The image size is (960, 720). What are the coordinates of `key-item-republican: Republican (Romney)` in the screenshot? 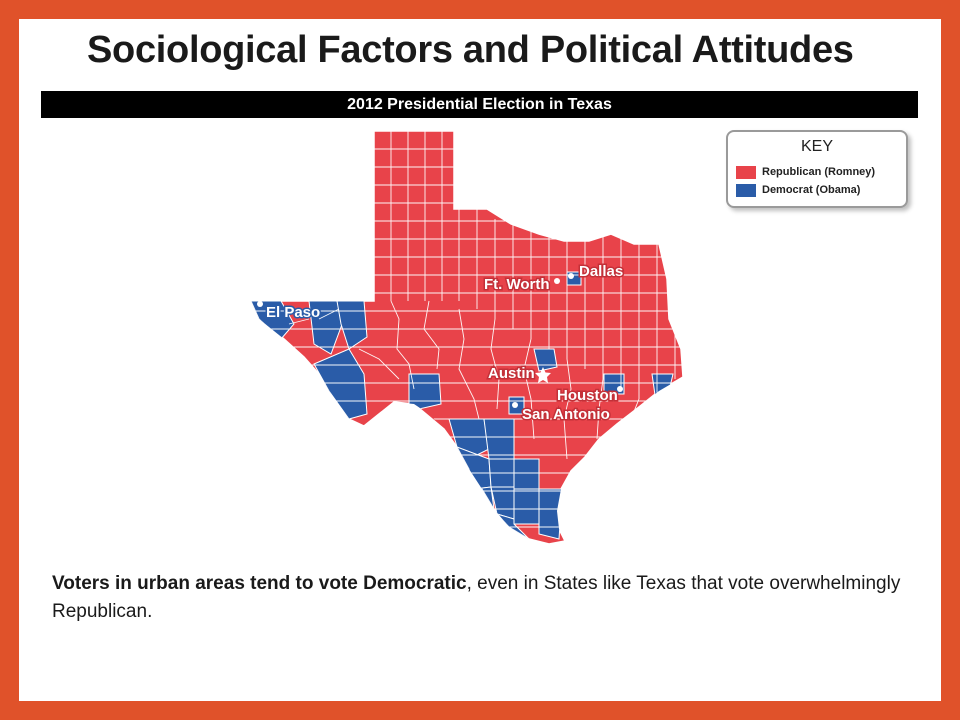 It's located at (805, 172).